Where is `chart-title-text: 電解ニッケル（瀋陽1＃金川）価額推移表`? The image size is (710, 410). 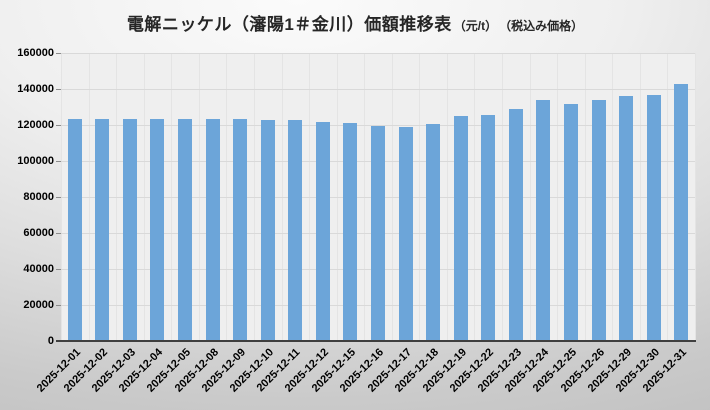
chart-title-text: 電解ニッケル（瀋陽1＃金川）価額推移表 is located at coordinates (289, 24).